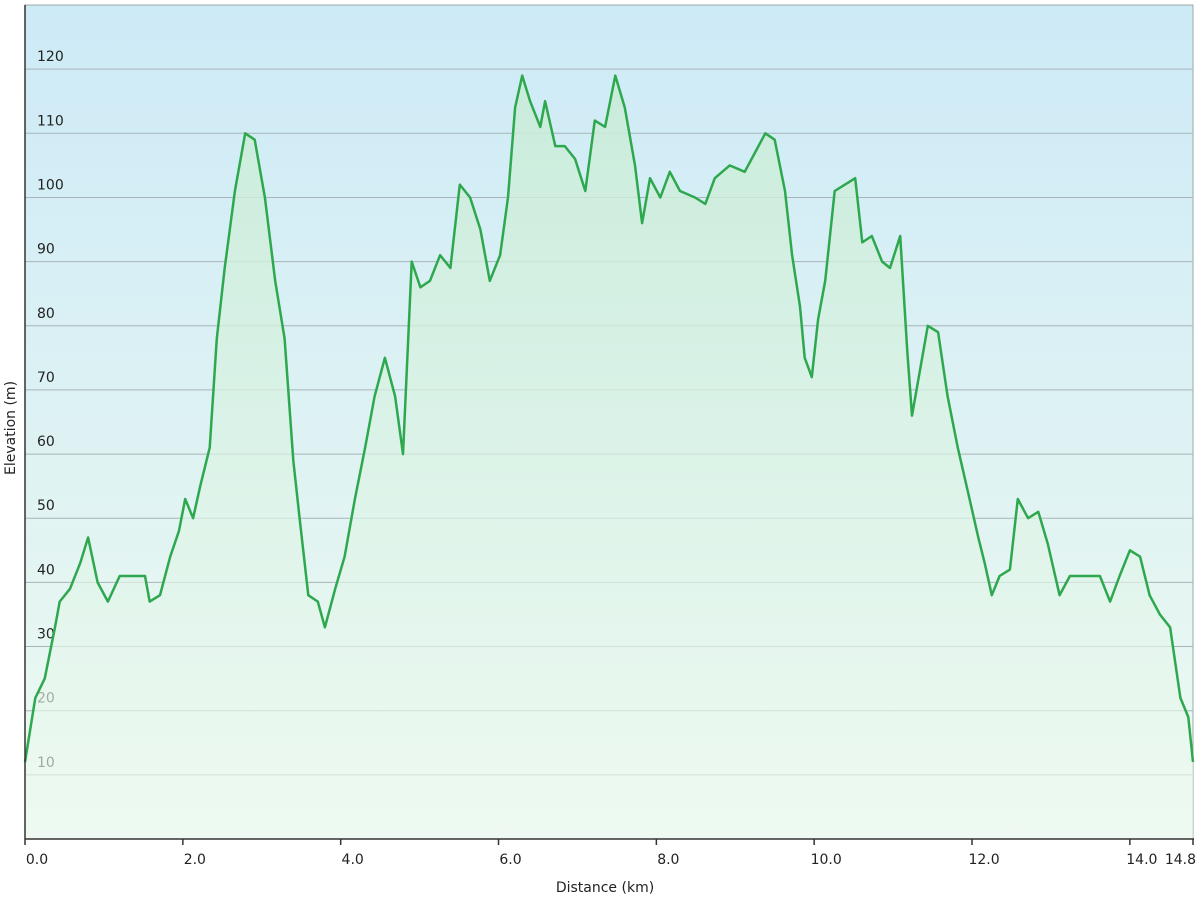  What do you see at coordinates (37, 860) in the screenshot?
I see `x-tick-label: 0.0` at bounding box center [37, 860].